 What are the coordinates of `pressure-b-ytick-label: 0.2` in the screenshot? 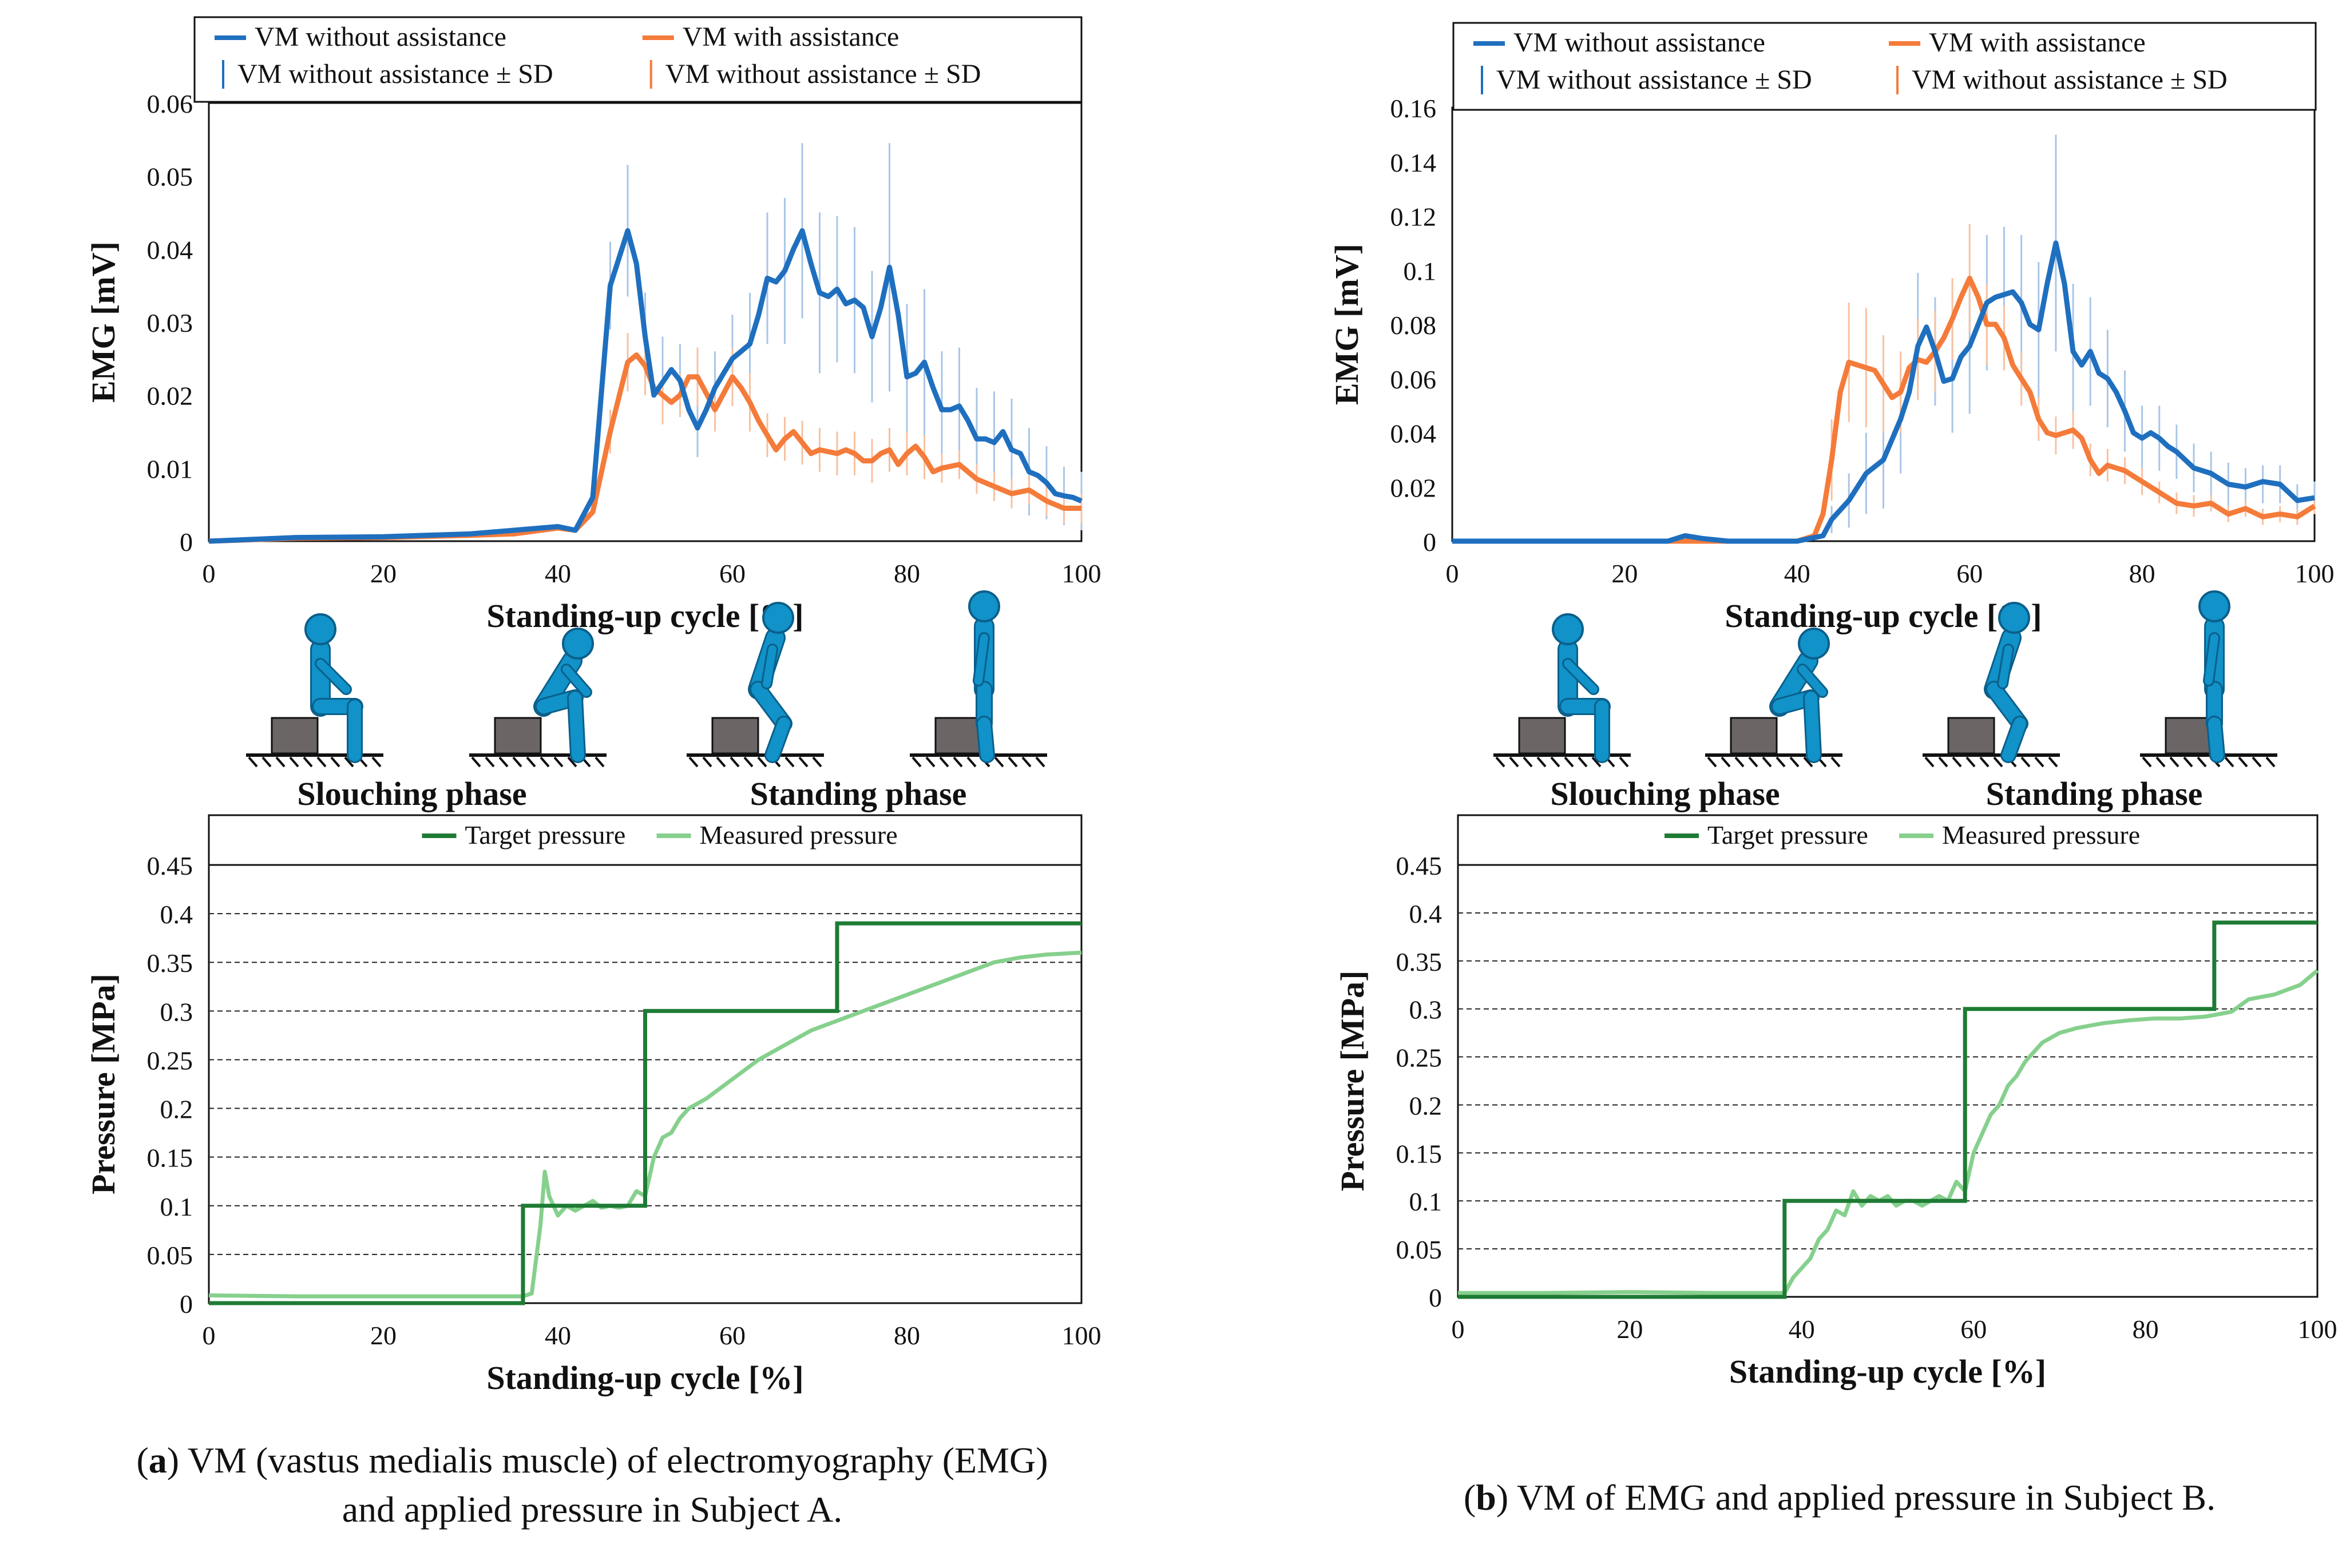 It's located at (1426, 1105).